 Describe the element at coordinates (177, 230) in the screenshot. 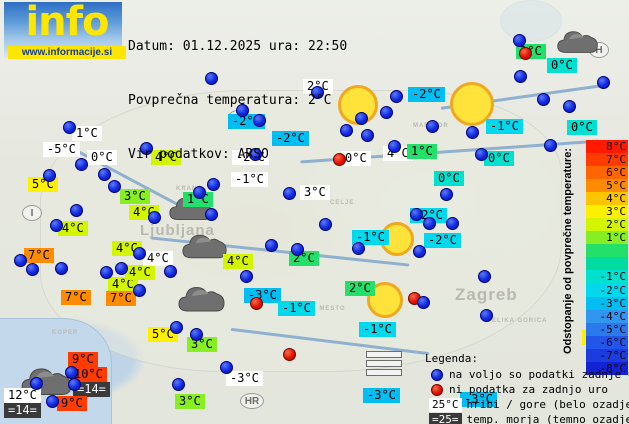

I see `geo-label: Ljubljana` at that location.